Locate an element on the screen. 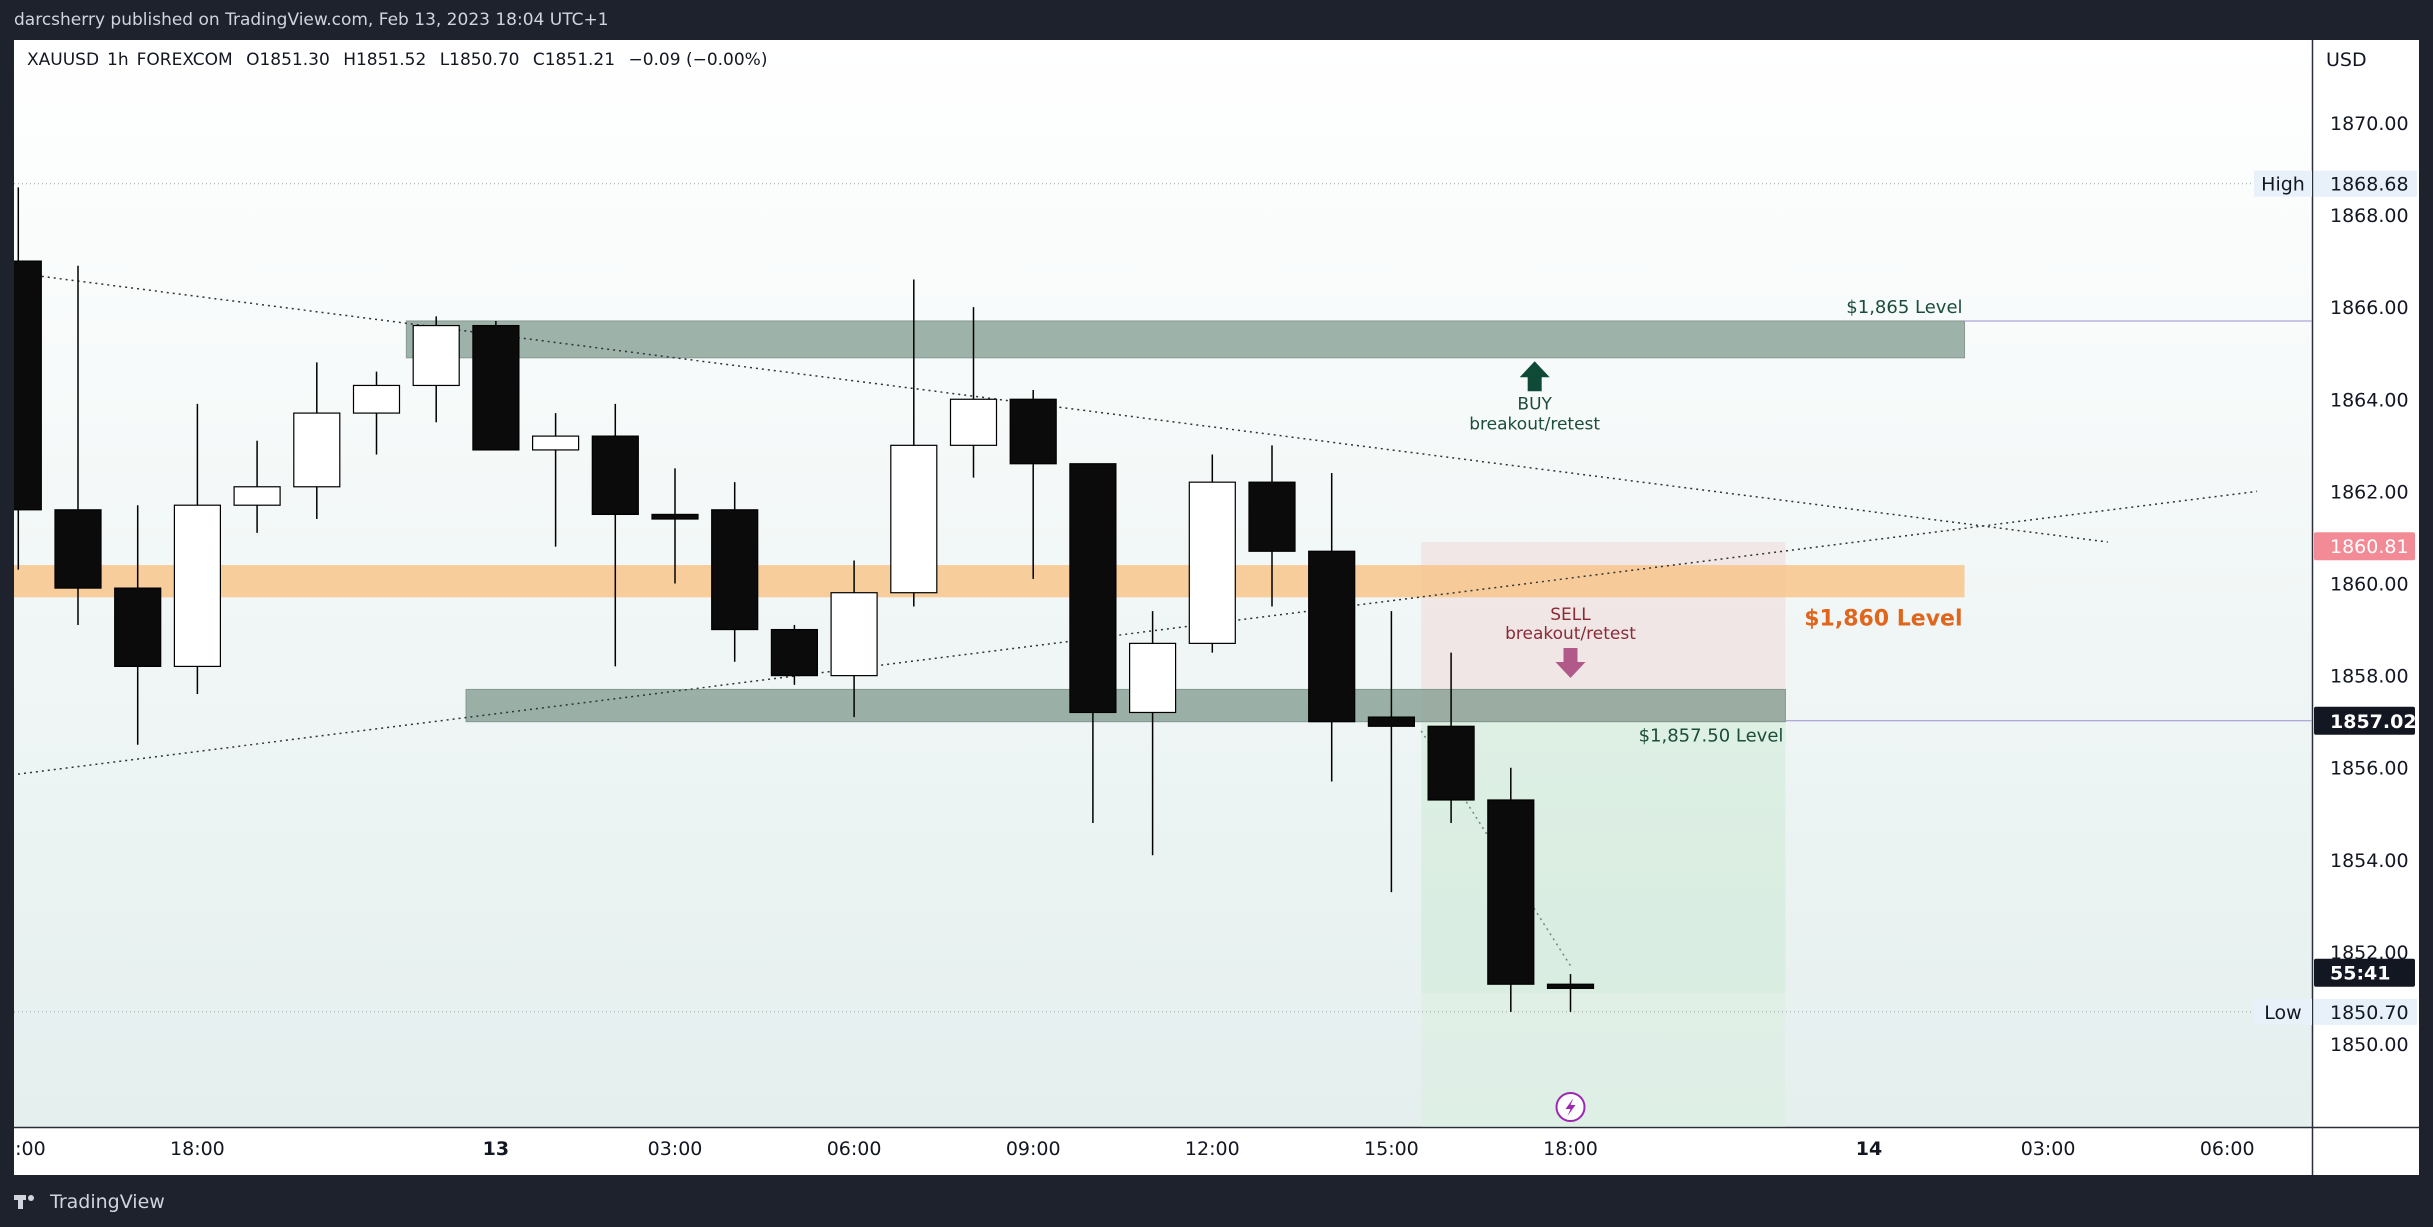 This screenshot has height=1227, width=2433. price-tick-label: 1850.00 is located at coordinates (2369, 1045).